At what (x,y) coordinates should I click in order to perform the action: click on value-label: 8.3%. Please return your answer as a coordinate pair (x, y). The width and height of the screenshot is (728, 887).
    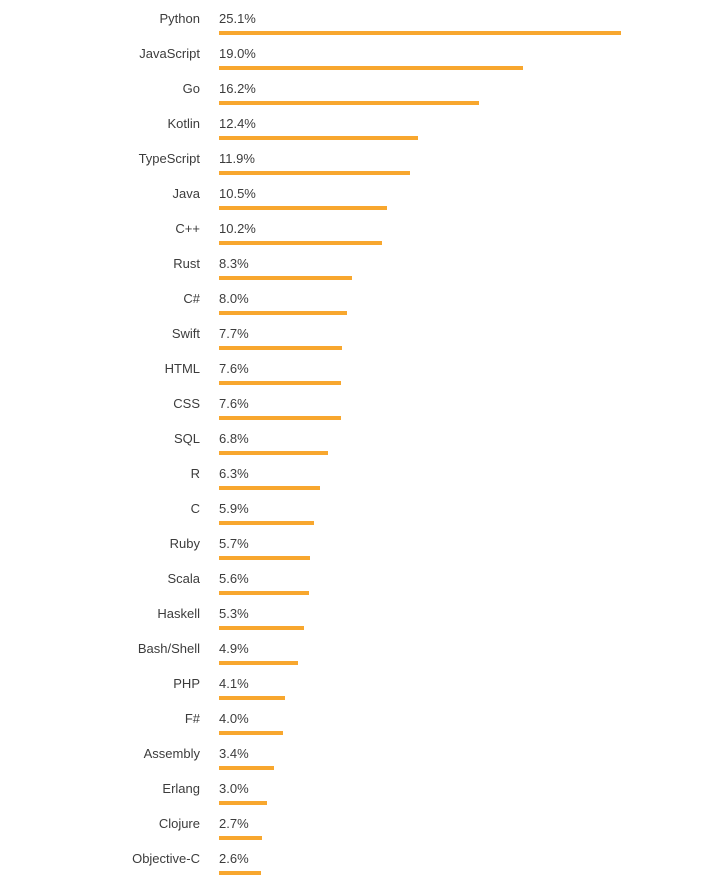
    Looking at the image, I should click on (234, 263).